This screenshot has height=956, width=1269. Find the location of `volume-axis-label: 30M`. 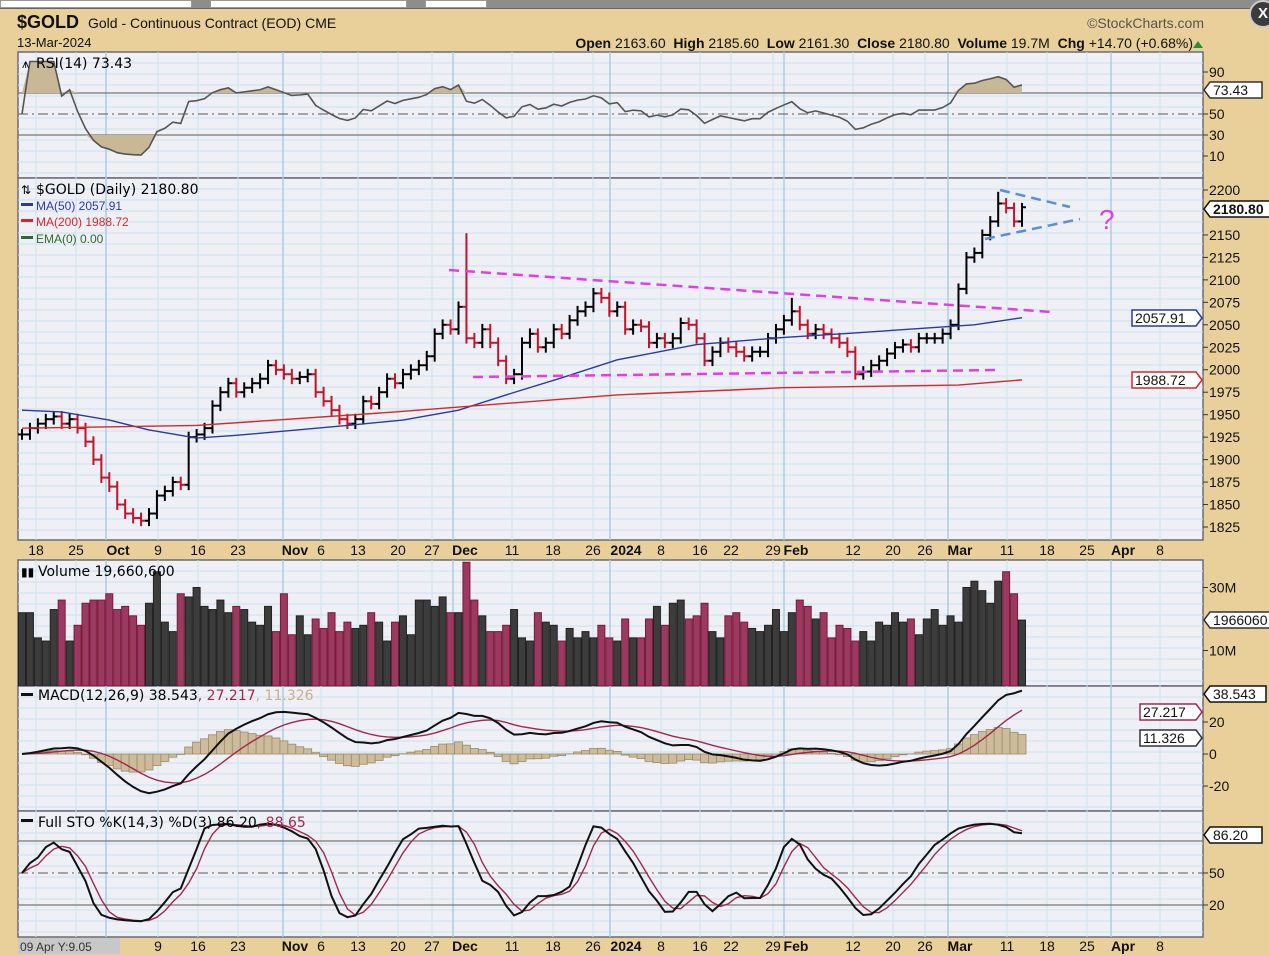

volume-axis-label: 30M is located at coordinates (1222, 588).